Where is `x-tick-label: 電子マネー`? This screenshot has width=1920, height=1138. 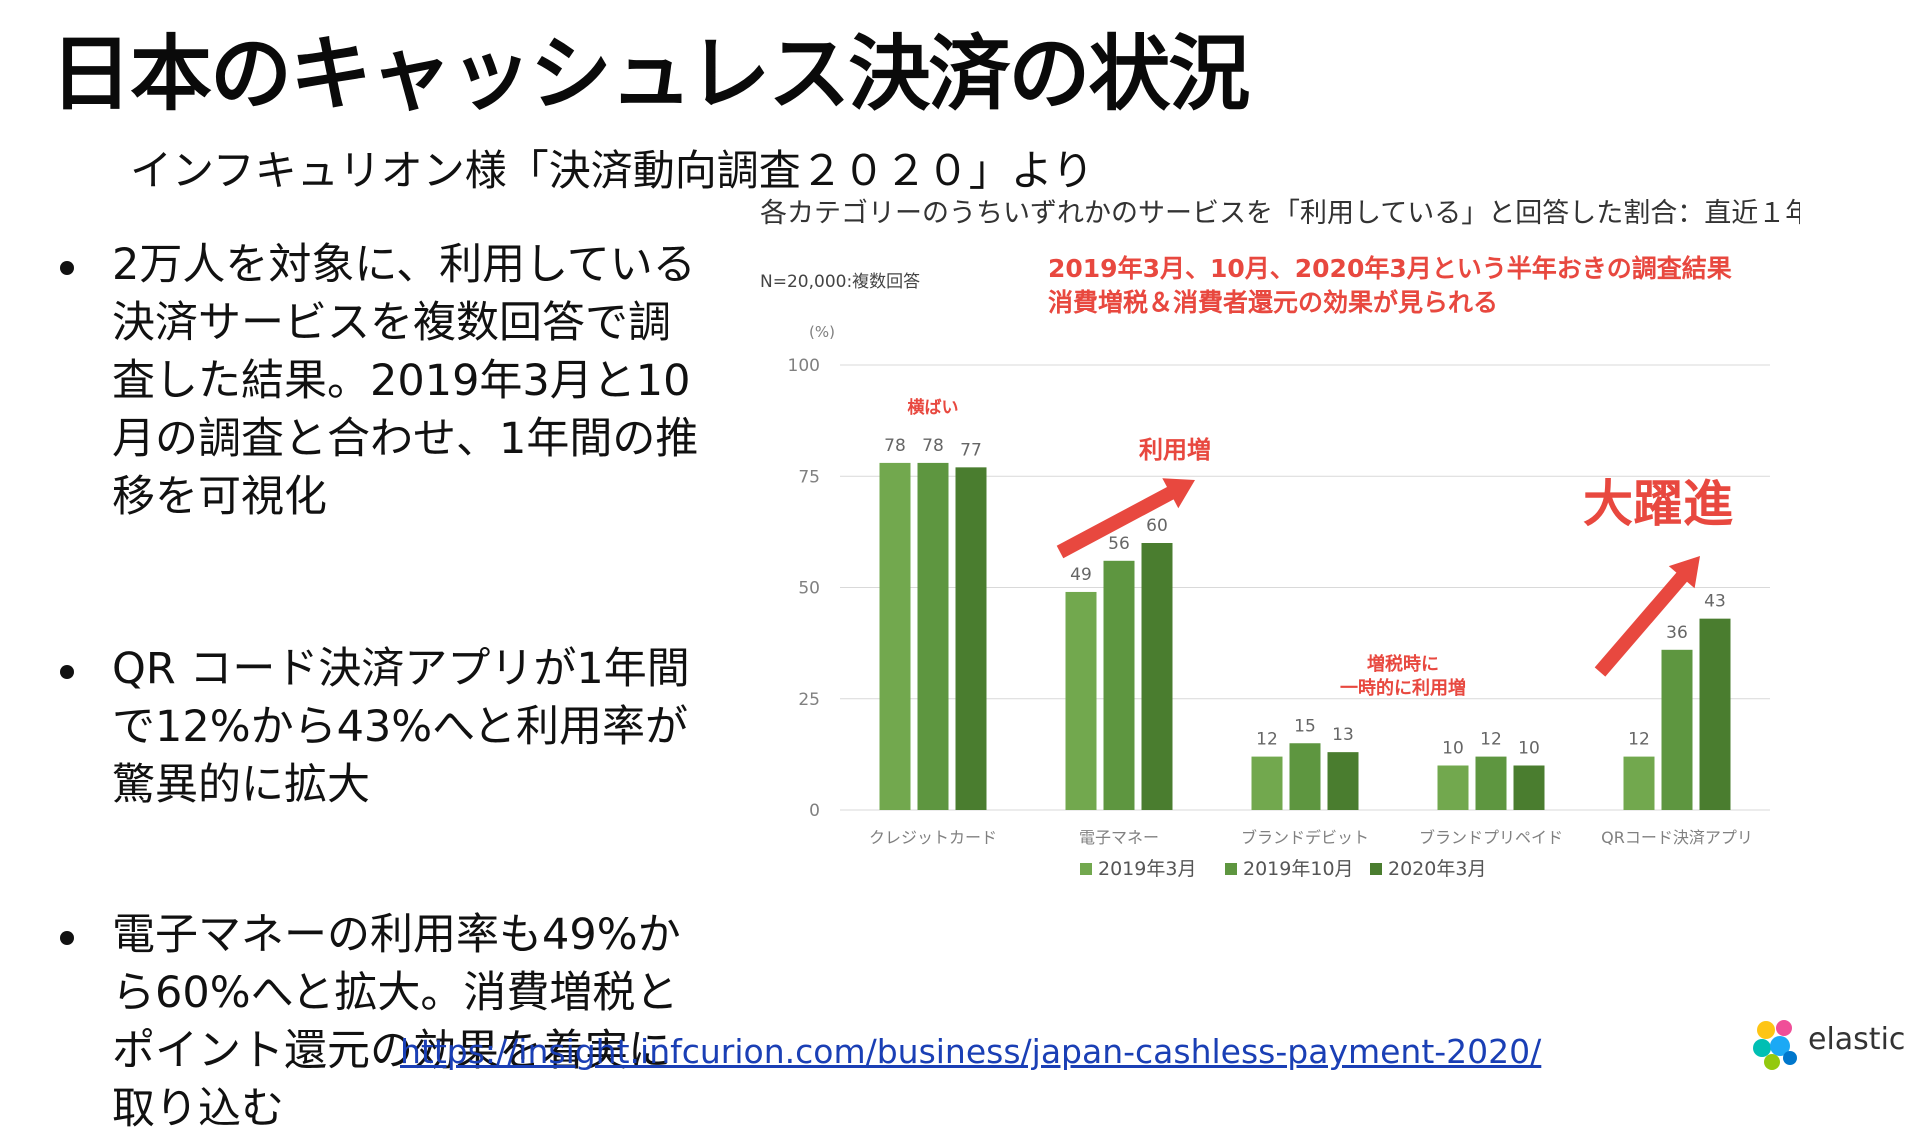
x-tick-label: 電子マネー is located at coordinates (1119, 837).